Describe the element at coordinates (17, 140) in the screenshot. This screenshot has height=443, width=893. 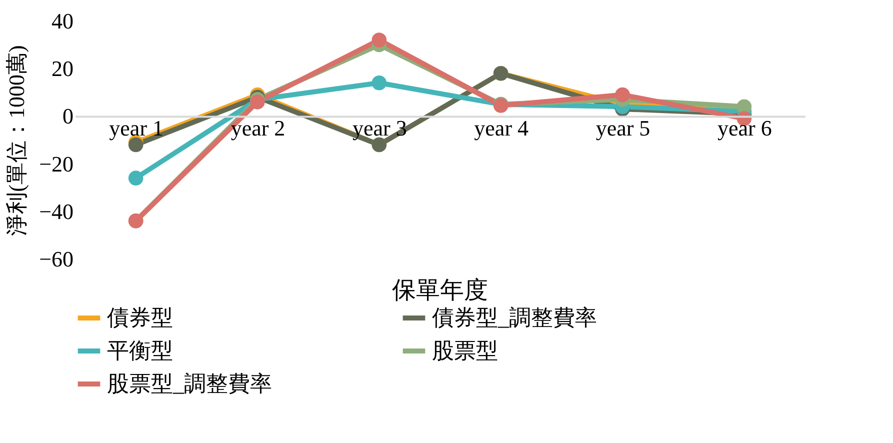
I see `y-axis-title: 淨利(單位：1000萬)` at that location.